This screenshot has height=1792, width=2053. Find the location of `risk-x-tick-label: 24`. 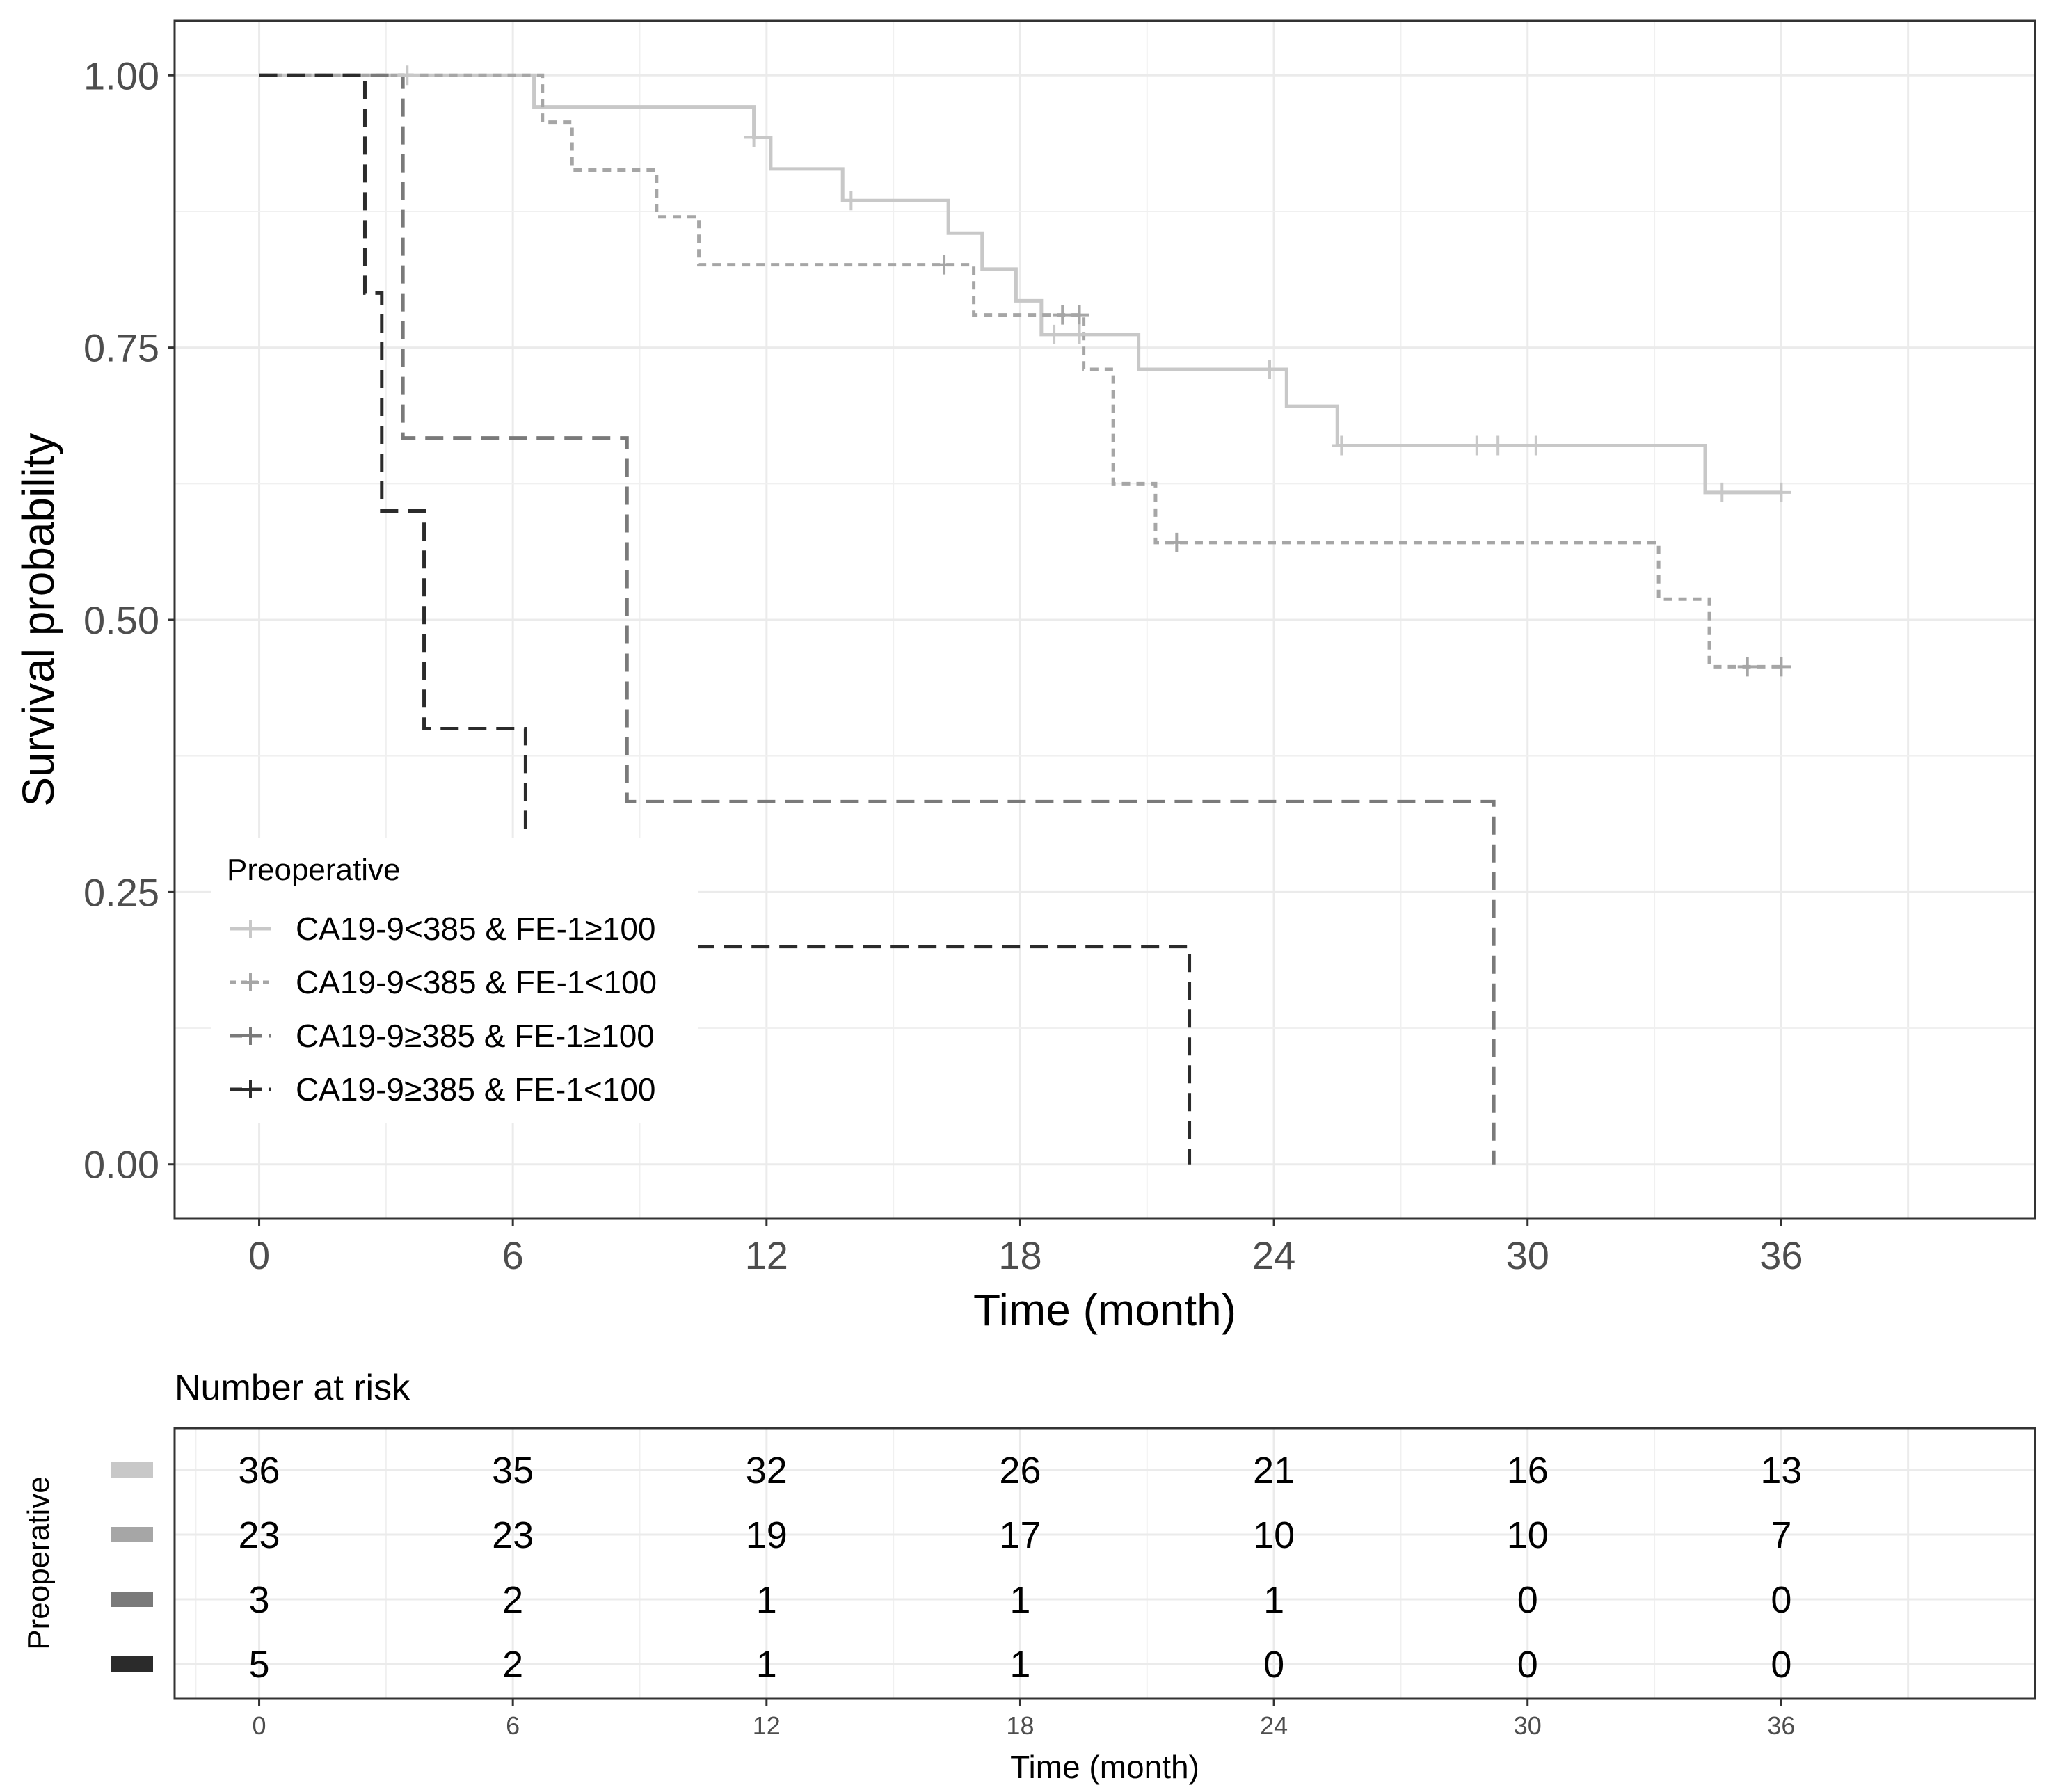

risk-x-tick-label: 24 is located at coordinates (1274, 1725).